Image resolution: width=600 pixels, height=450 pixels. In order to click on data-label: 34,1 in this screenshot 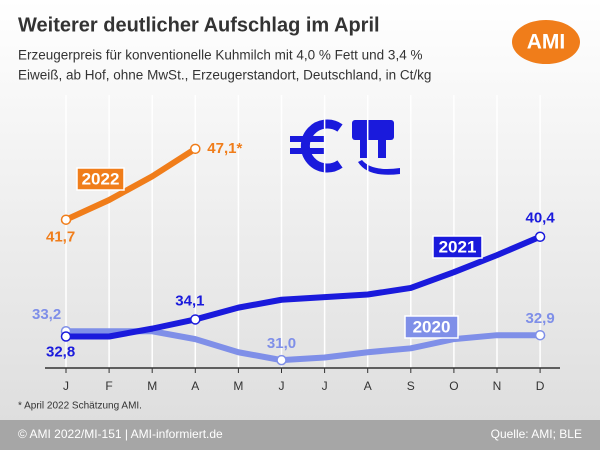, I will do `click(189, 300)`.